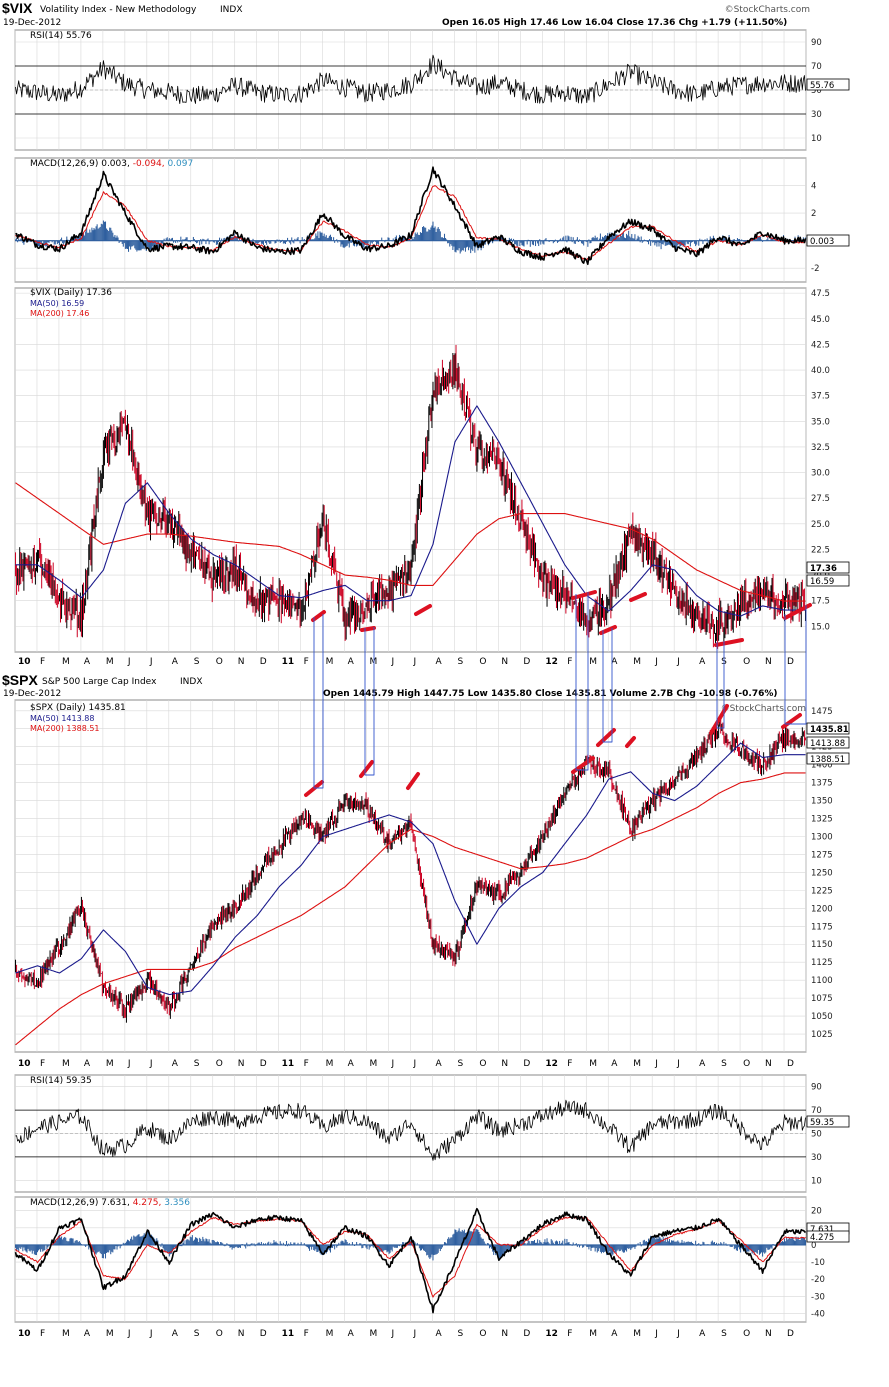 The image size is (889, 1387). Describe the element at coordinates (818, 1263) in the screenshot. I see `spx-macd-ytick-label: -10` at that location.